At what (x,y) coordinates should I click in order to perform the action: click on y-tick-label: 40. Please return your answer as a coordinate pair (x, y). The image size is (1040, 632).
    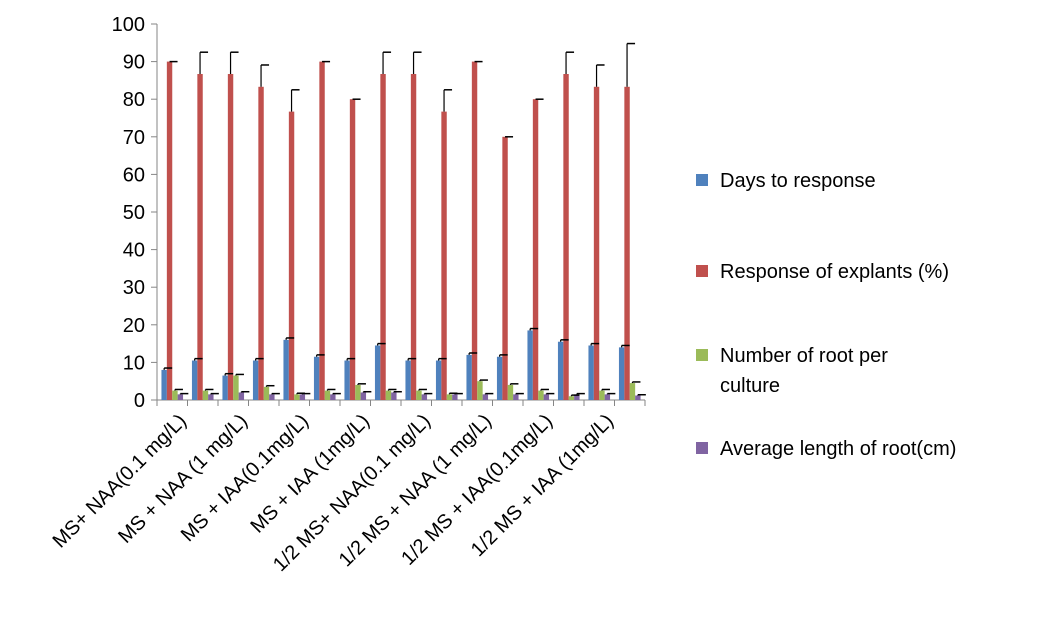
    Looking at the image, I should click on (134, 251).